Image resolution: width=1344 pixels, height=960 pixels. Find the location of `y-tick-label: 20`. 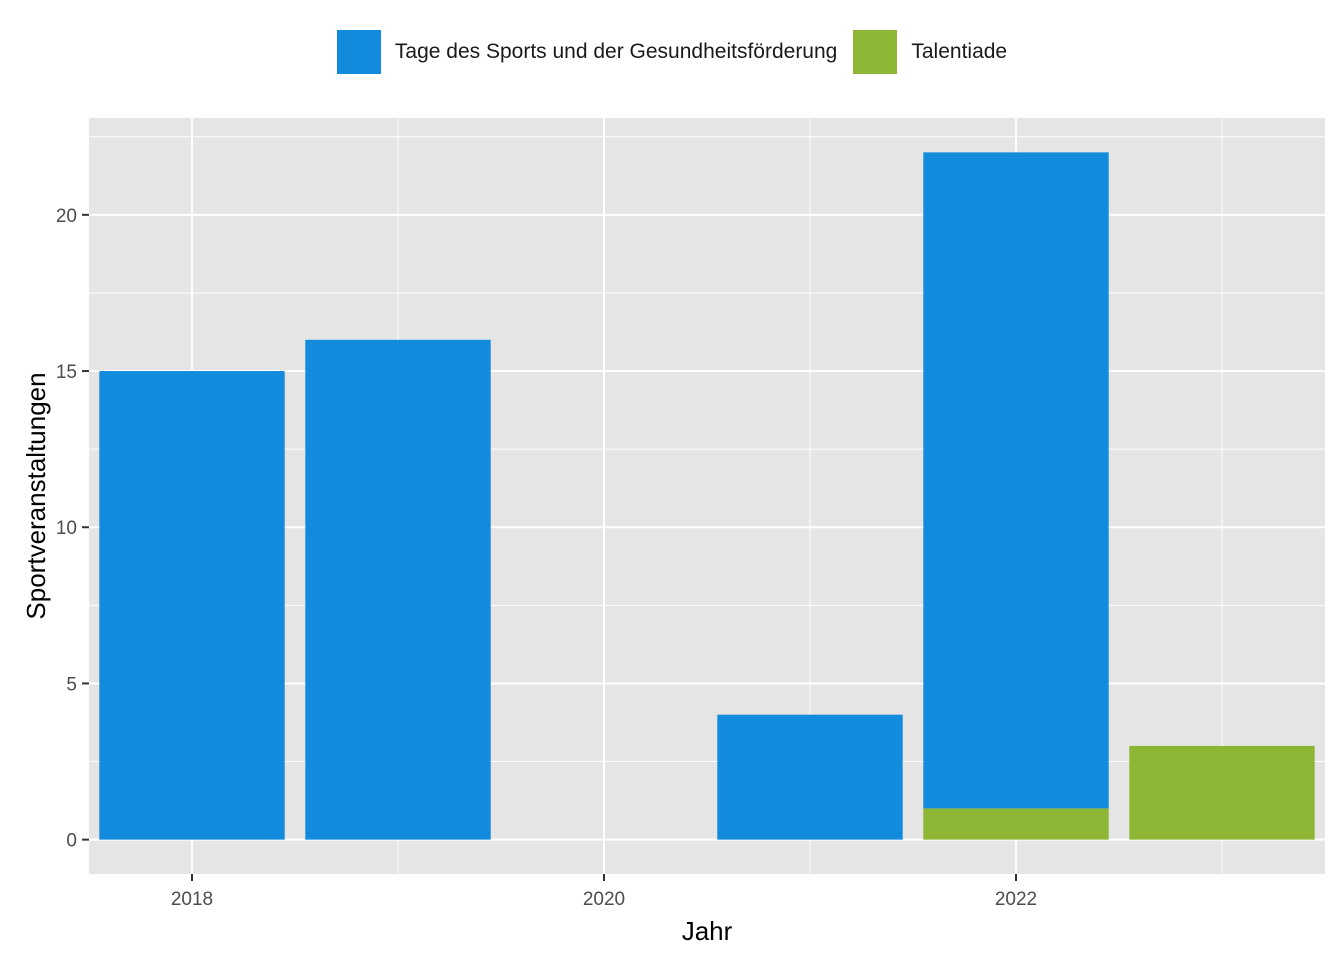

y-tick-label: 20 is located at coordinates (66, 216).